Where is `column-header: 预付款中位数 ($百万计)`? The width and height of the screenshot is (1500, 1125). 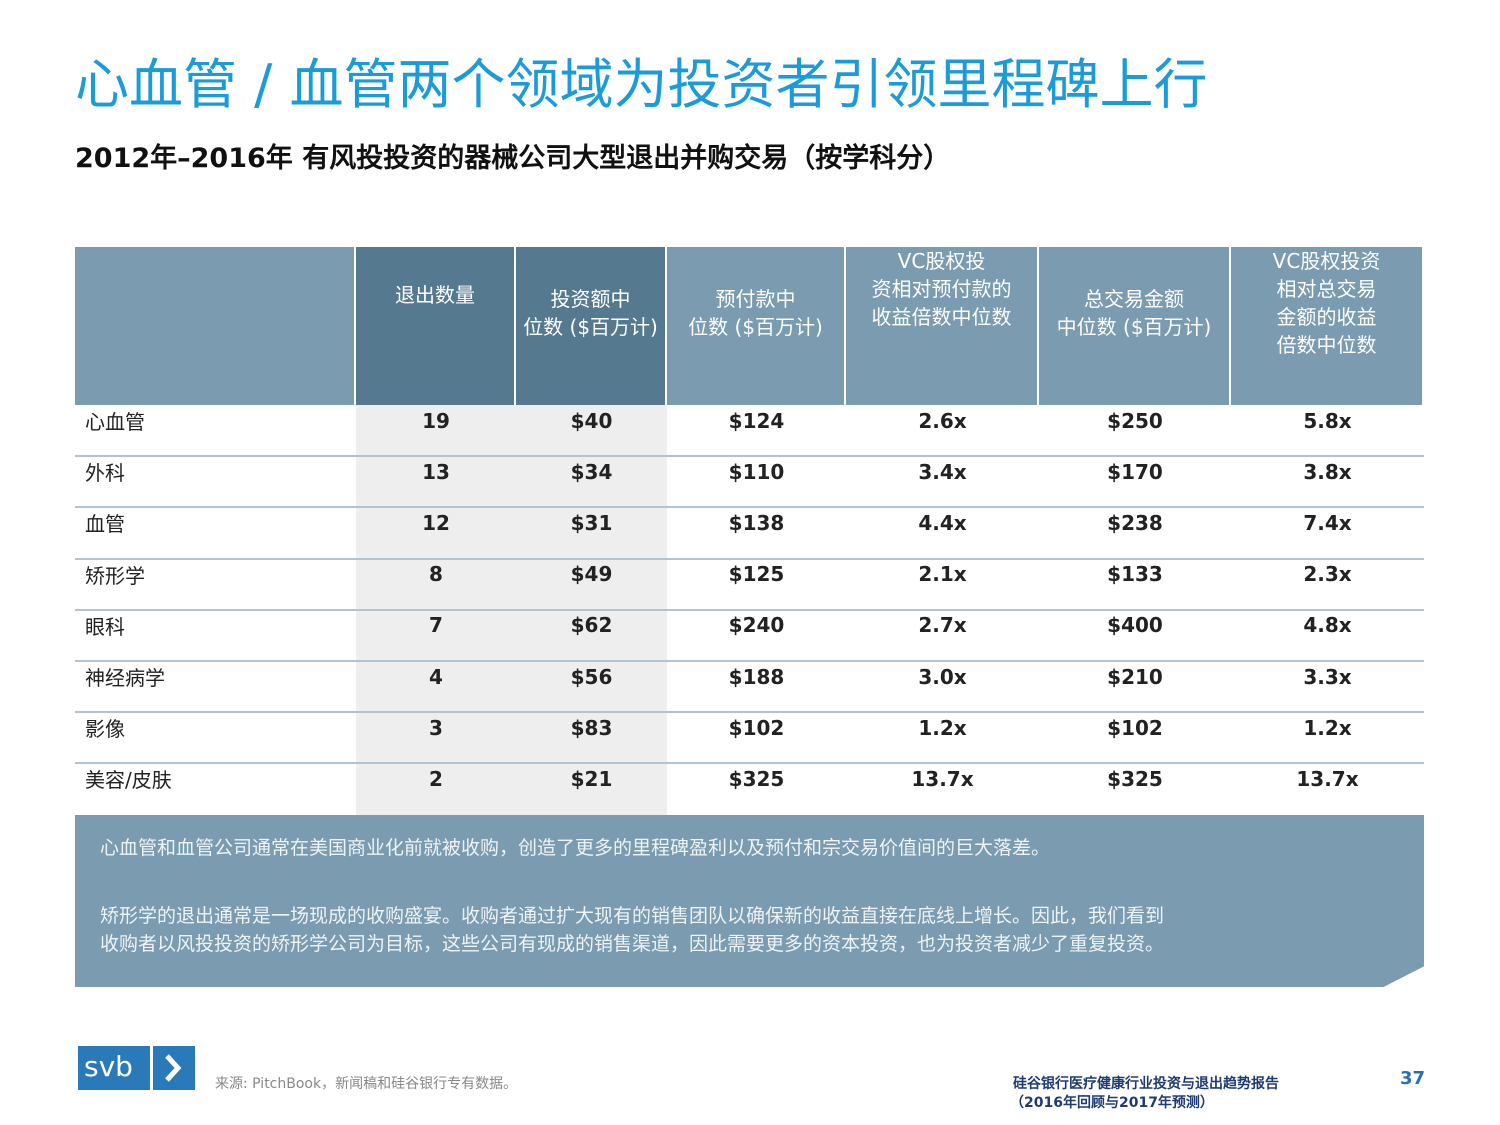
column-header: 预付款中位数 ($百万计) is located at coordinates (756, 326).